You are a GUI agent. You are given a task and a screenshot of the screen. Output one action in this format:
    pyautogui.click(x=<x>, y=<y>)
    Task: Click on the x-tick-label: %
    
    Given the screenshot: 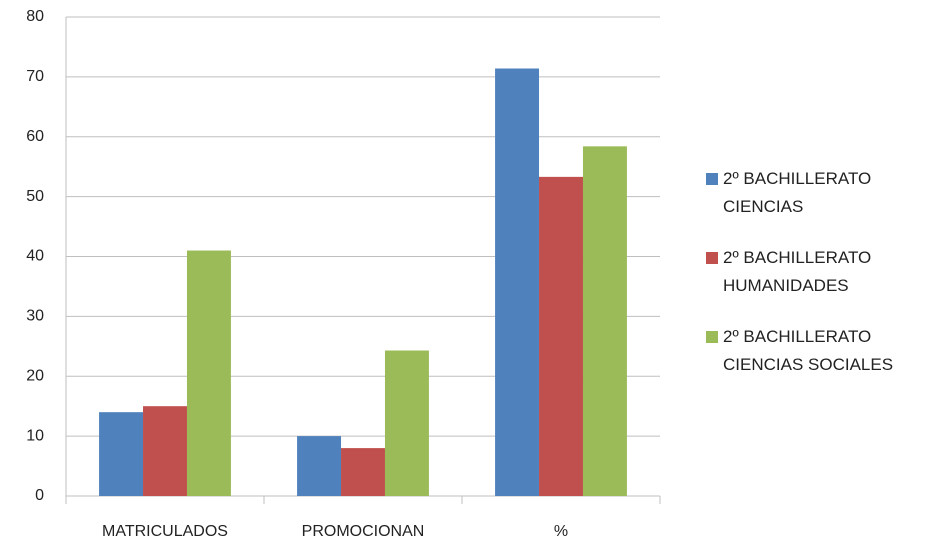 What is the action you would take?
    pyautogui.click(x=561, y=531)
    